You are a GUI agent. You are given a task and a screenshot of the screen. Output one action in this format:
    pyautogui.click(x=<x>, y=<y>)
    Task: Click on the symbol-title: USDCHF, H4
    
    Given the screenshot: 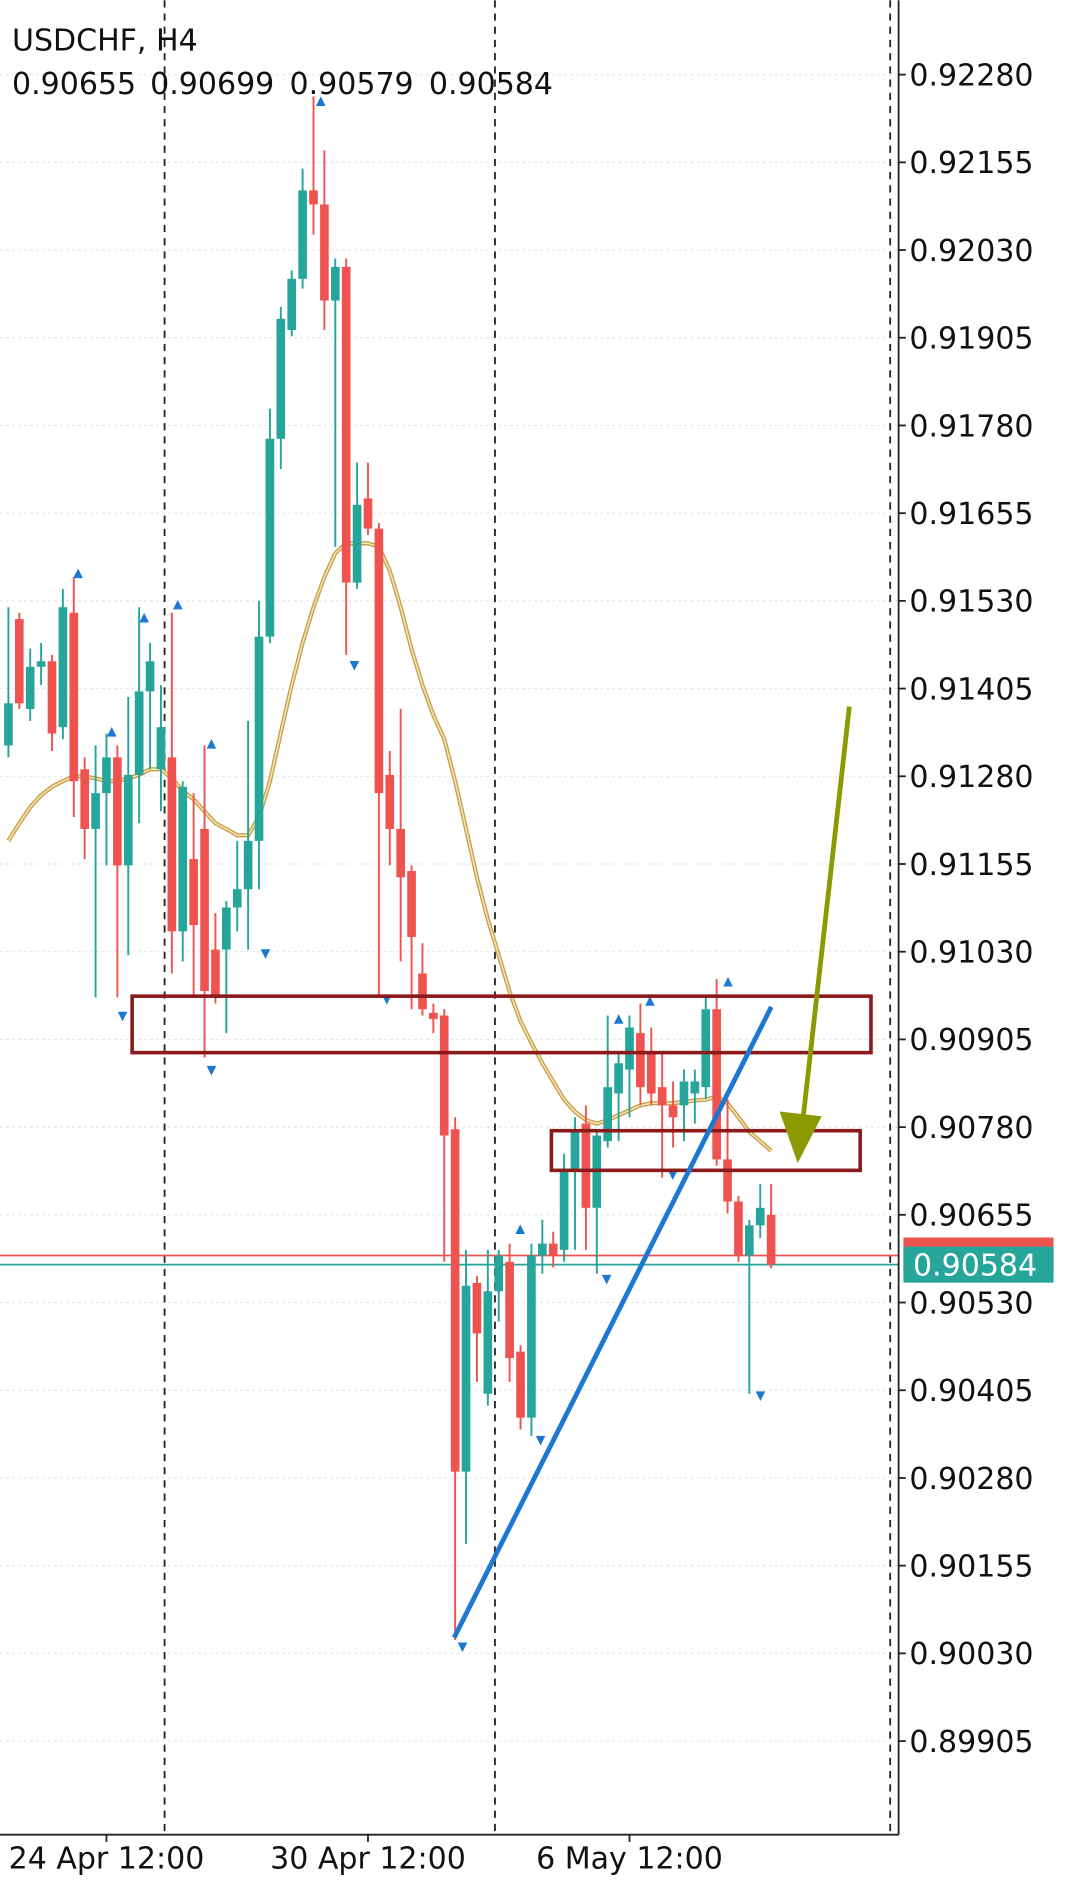 What is the action you would take?
    pyautogui.click(x=105, y=41)
    